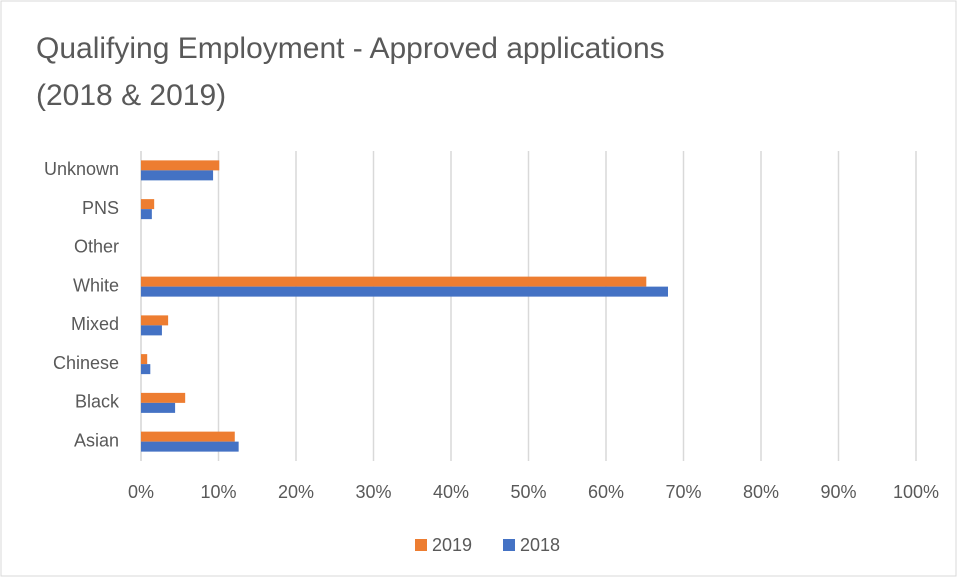 This screenshot has height=578, width=958. What do you see at coordinates (916, 492) in the screenshot?
I see `x-tick-label: 100%` at bounding box center [916, 492].